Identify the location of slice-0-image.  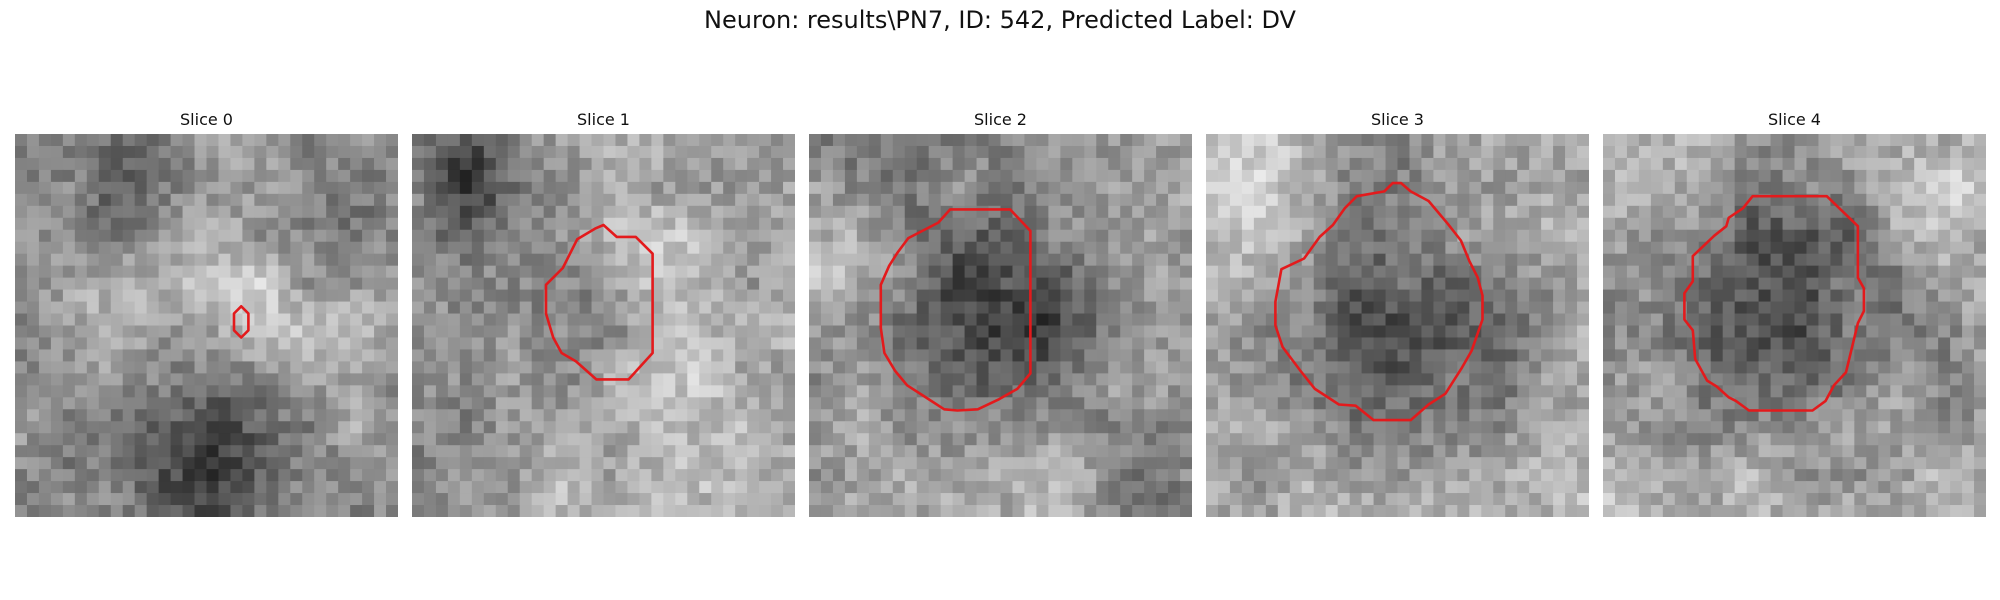
(206, 325).